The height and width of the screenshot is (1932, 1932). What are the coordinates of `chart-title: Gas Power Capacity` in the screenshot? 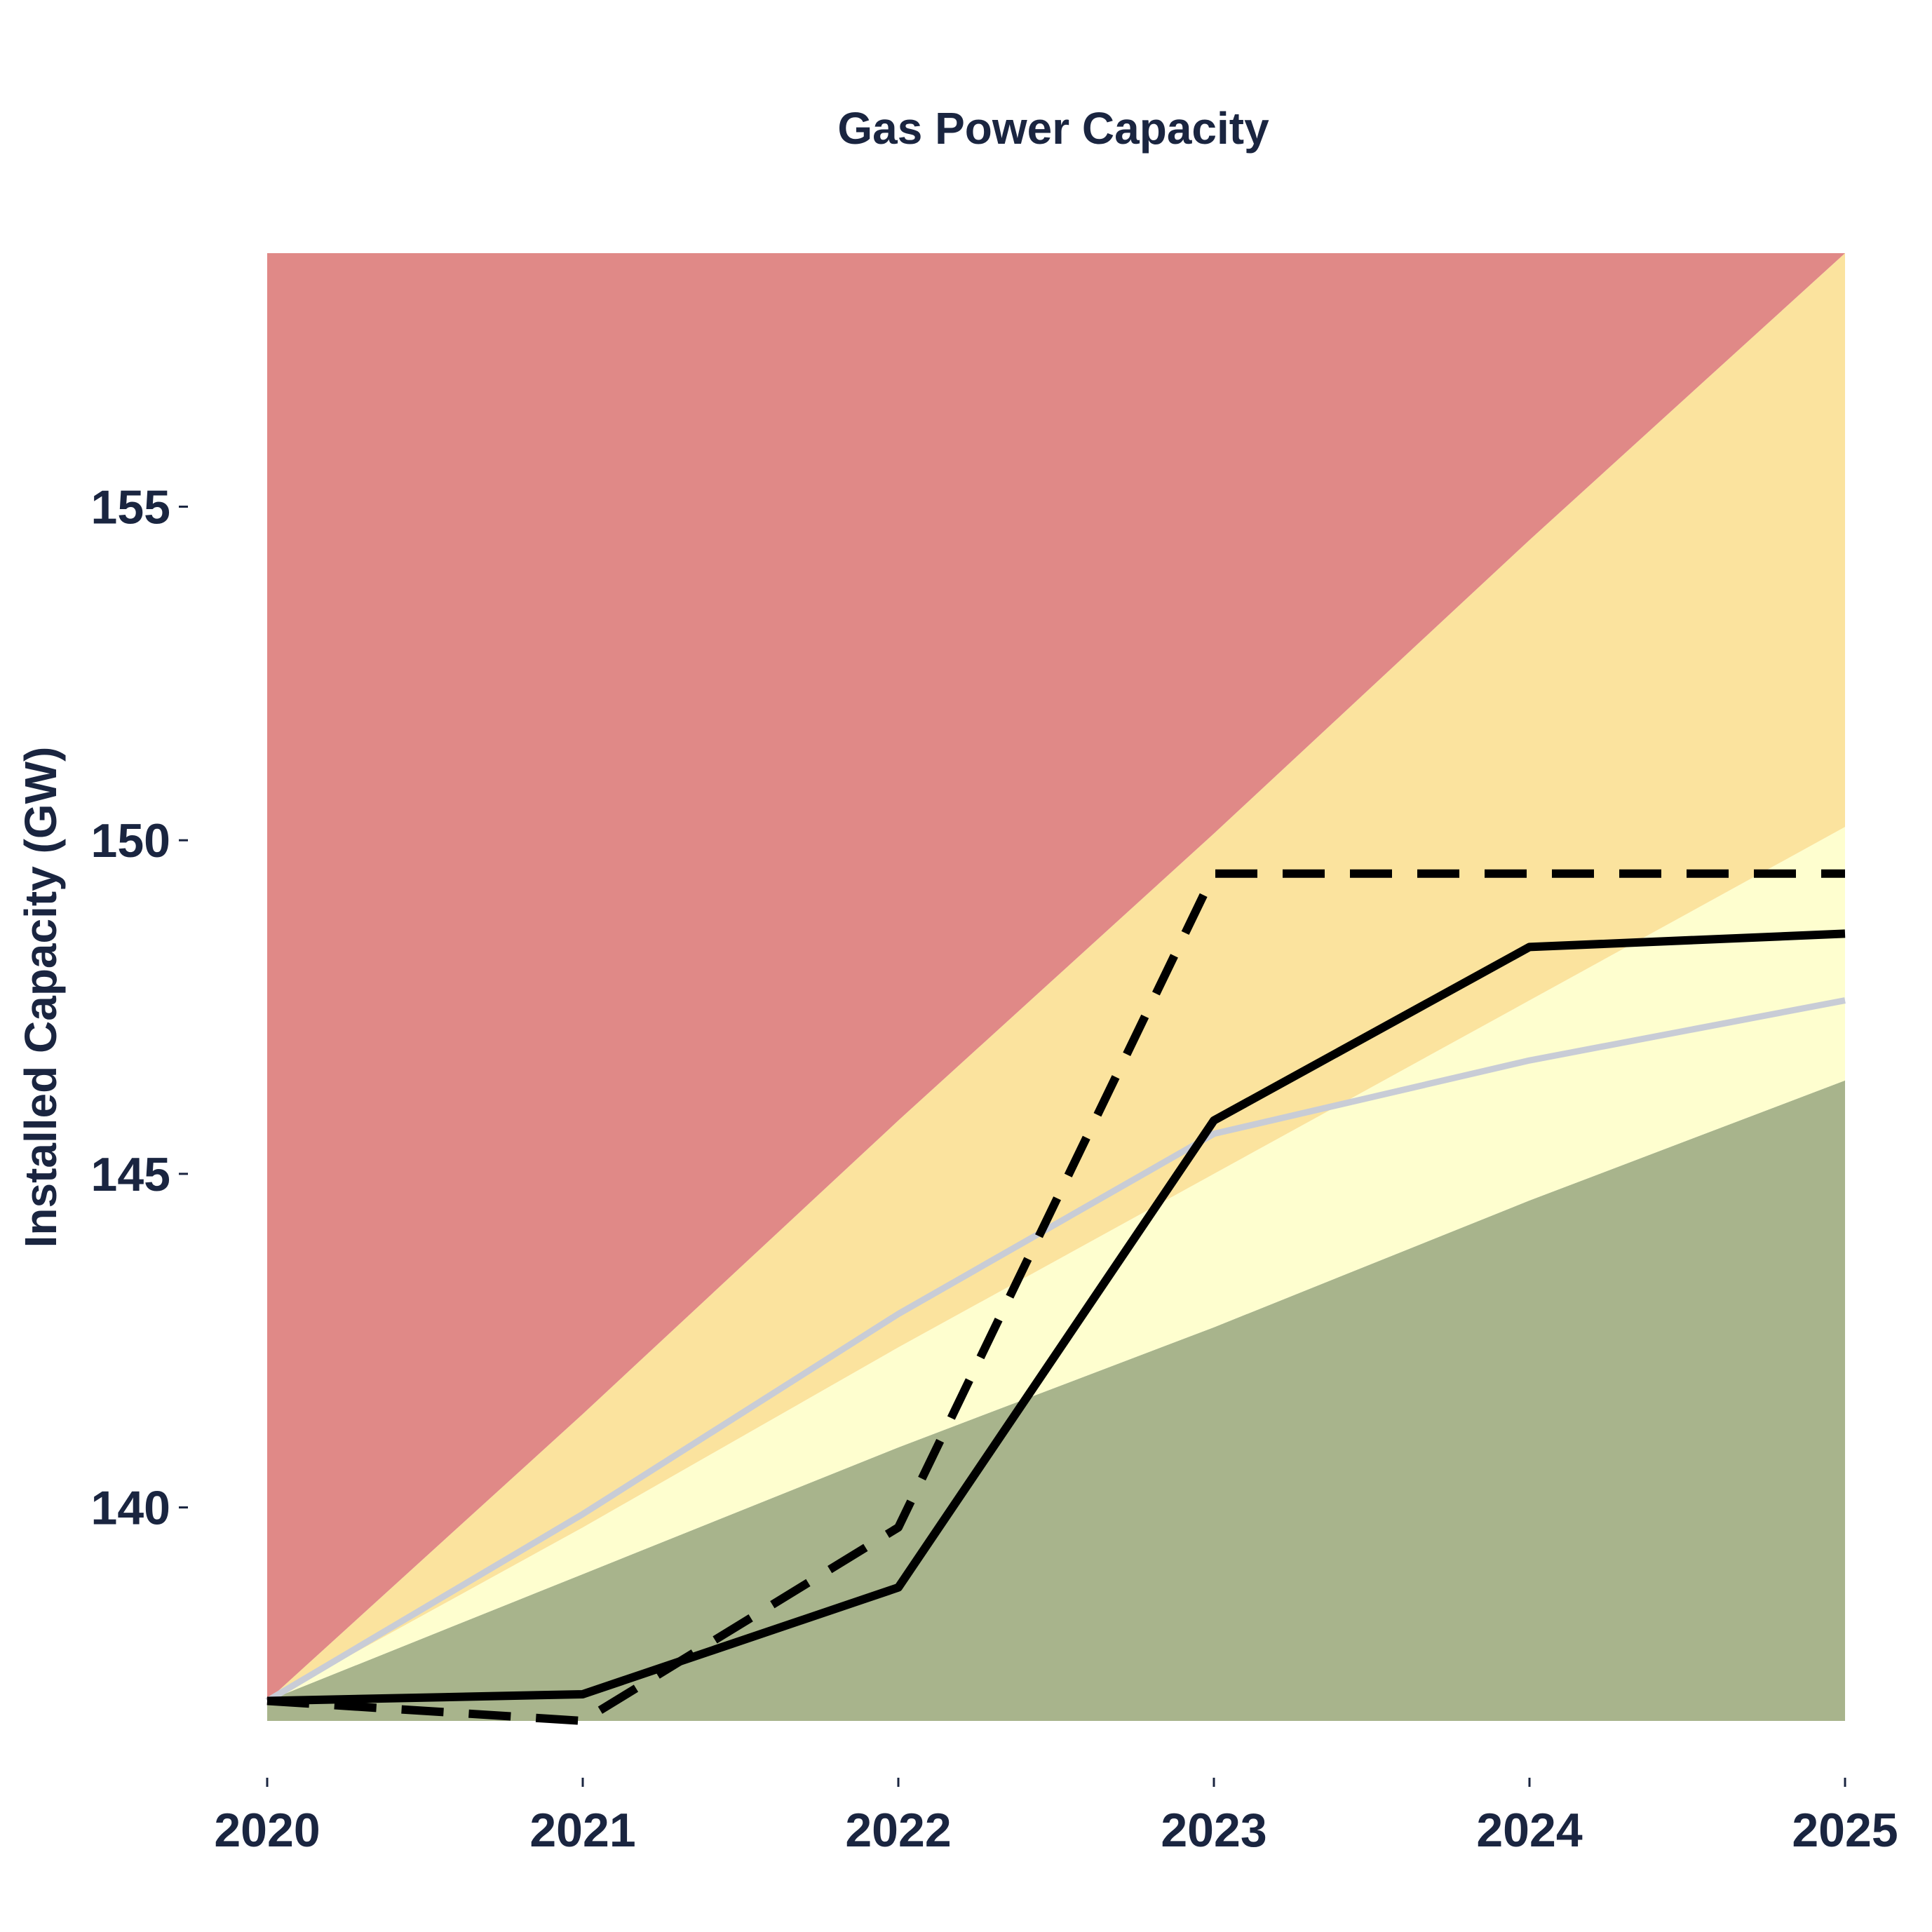 It's located at (1053, 128).